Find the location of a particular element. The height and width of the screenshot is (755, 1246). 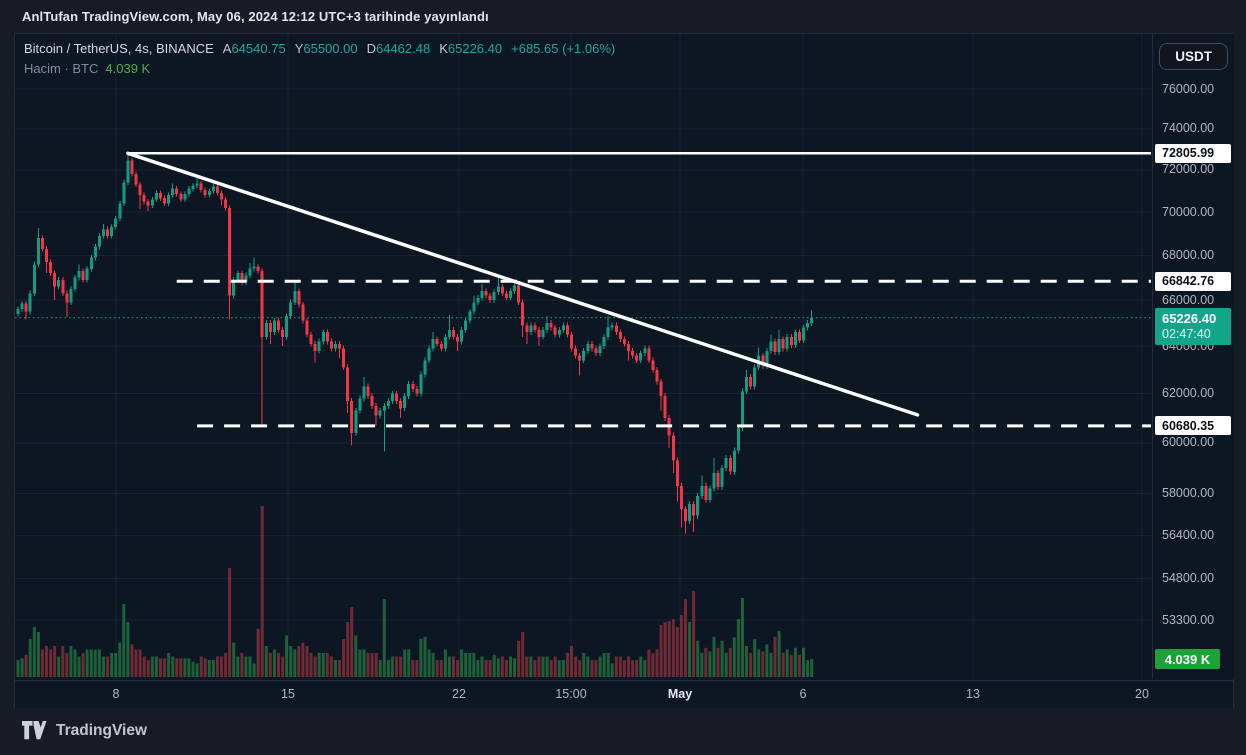

time-tick-label: 13 is located at coordinates (973, 694).